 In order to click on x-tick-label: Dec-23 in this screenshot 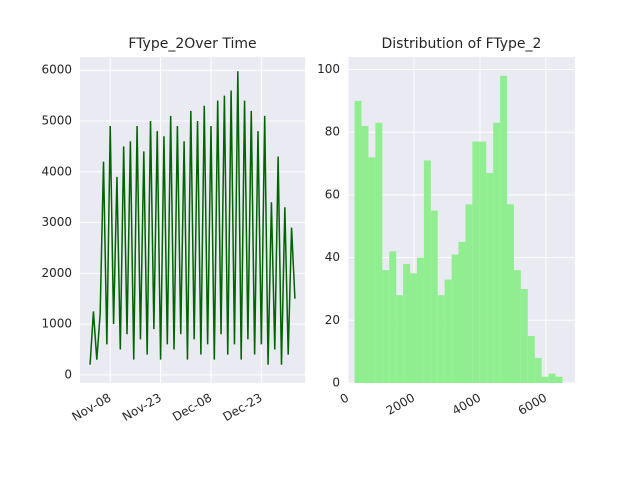, I will do `click(243, 408)`.